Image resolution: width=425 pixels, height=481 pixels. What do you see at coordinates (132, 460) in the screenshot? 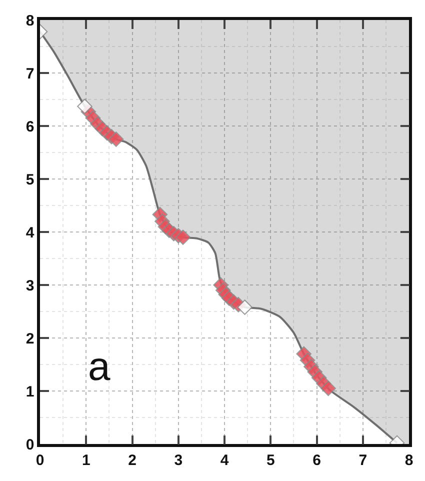
I see `x-tick-label: 2` at bounding box center [132, 460].